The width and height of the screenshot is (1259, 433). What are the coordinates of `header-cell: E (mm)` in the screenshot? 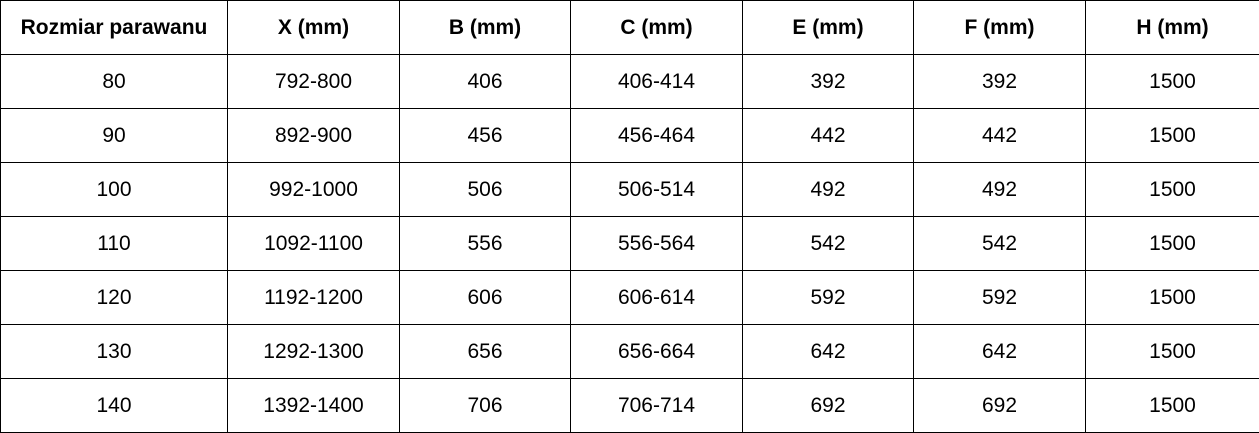 It's located at (828, 27).